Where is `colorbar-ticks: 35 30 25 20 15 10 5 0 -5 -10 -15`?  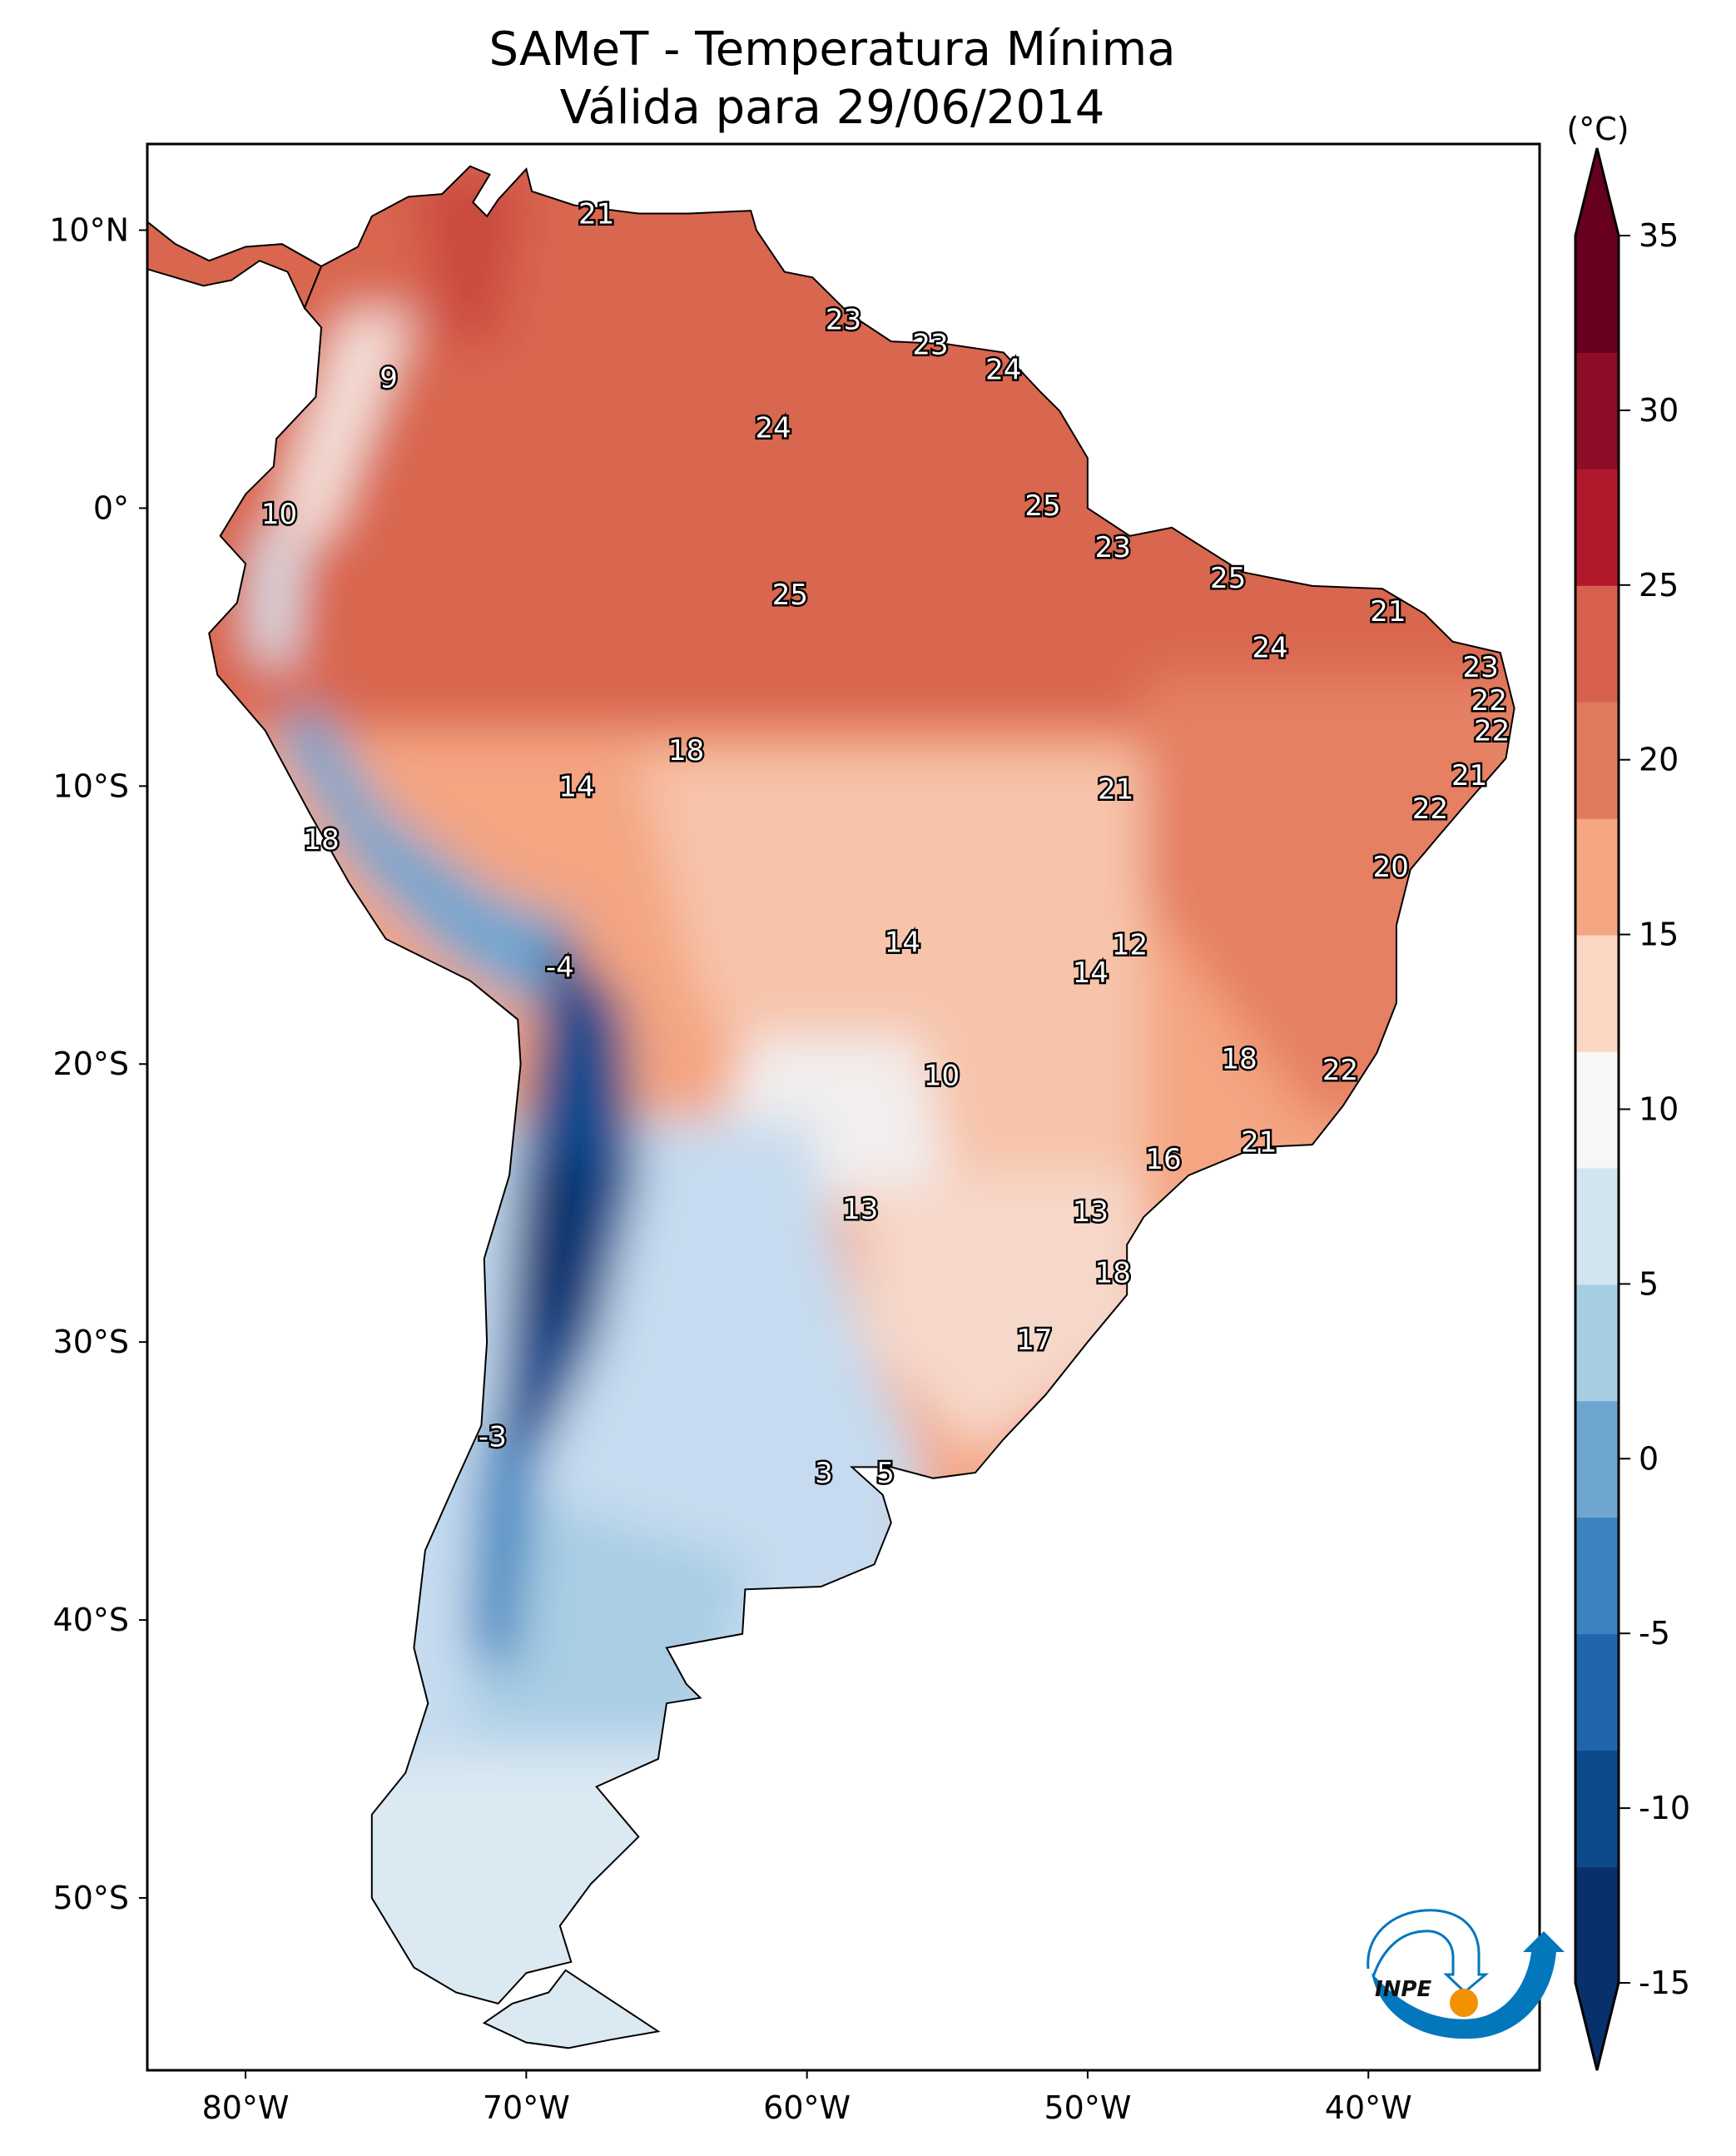
colorbar-ticks: 35 30 25 20 15 10 5 0 -5 -10 -15 is located at coordinates (1654, 1109).